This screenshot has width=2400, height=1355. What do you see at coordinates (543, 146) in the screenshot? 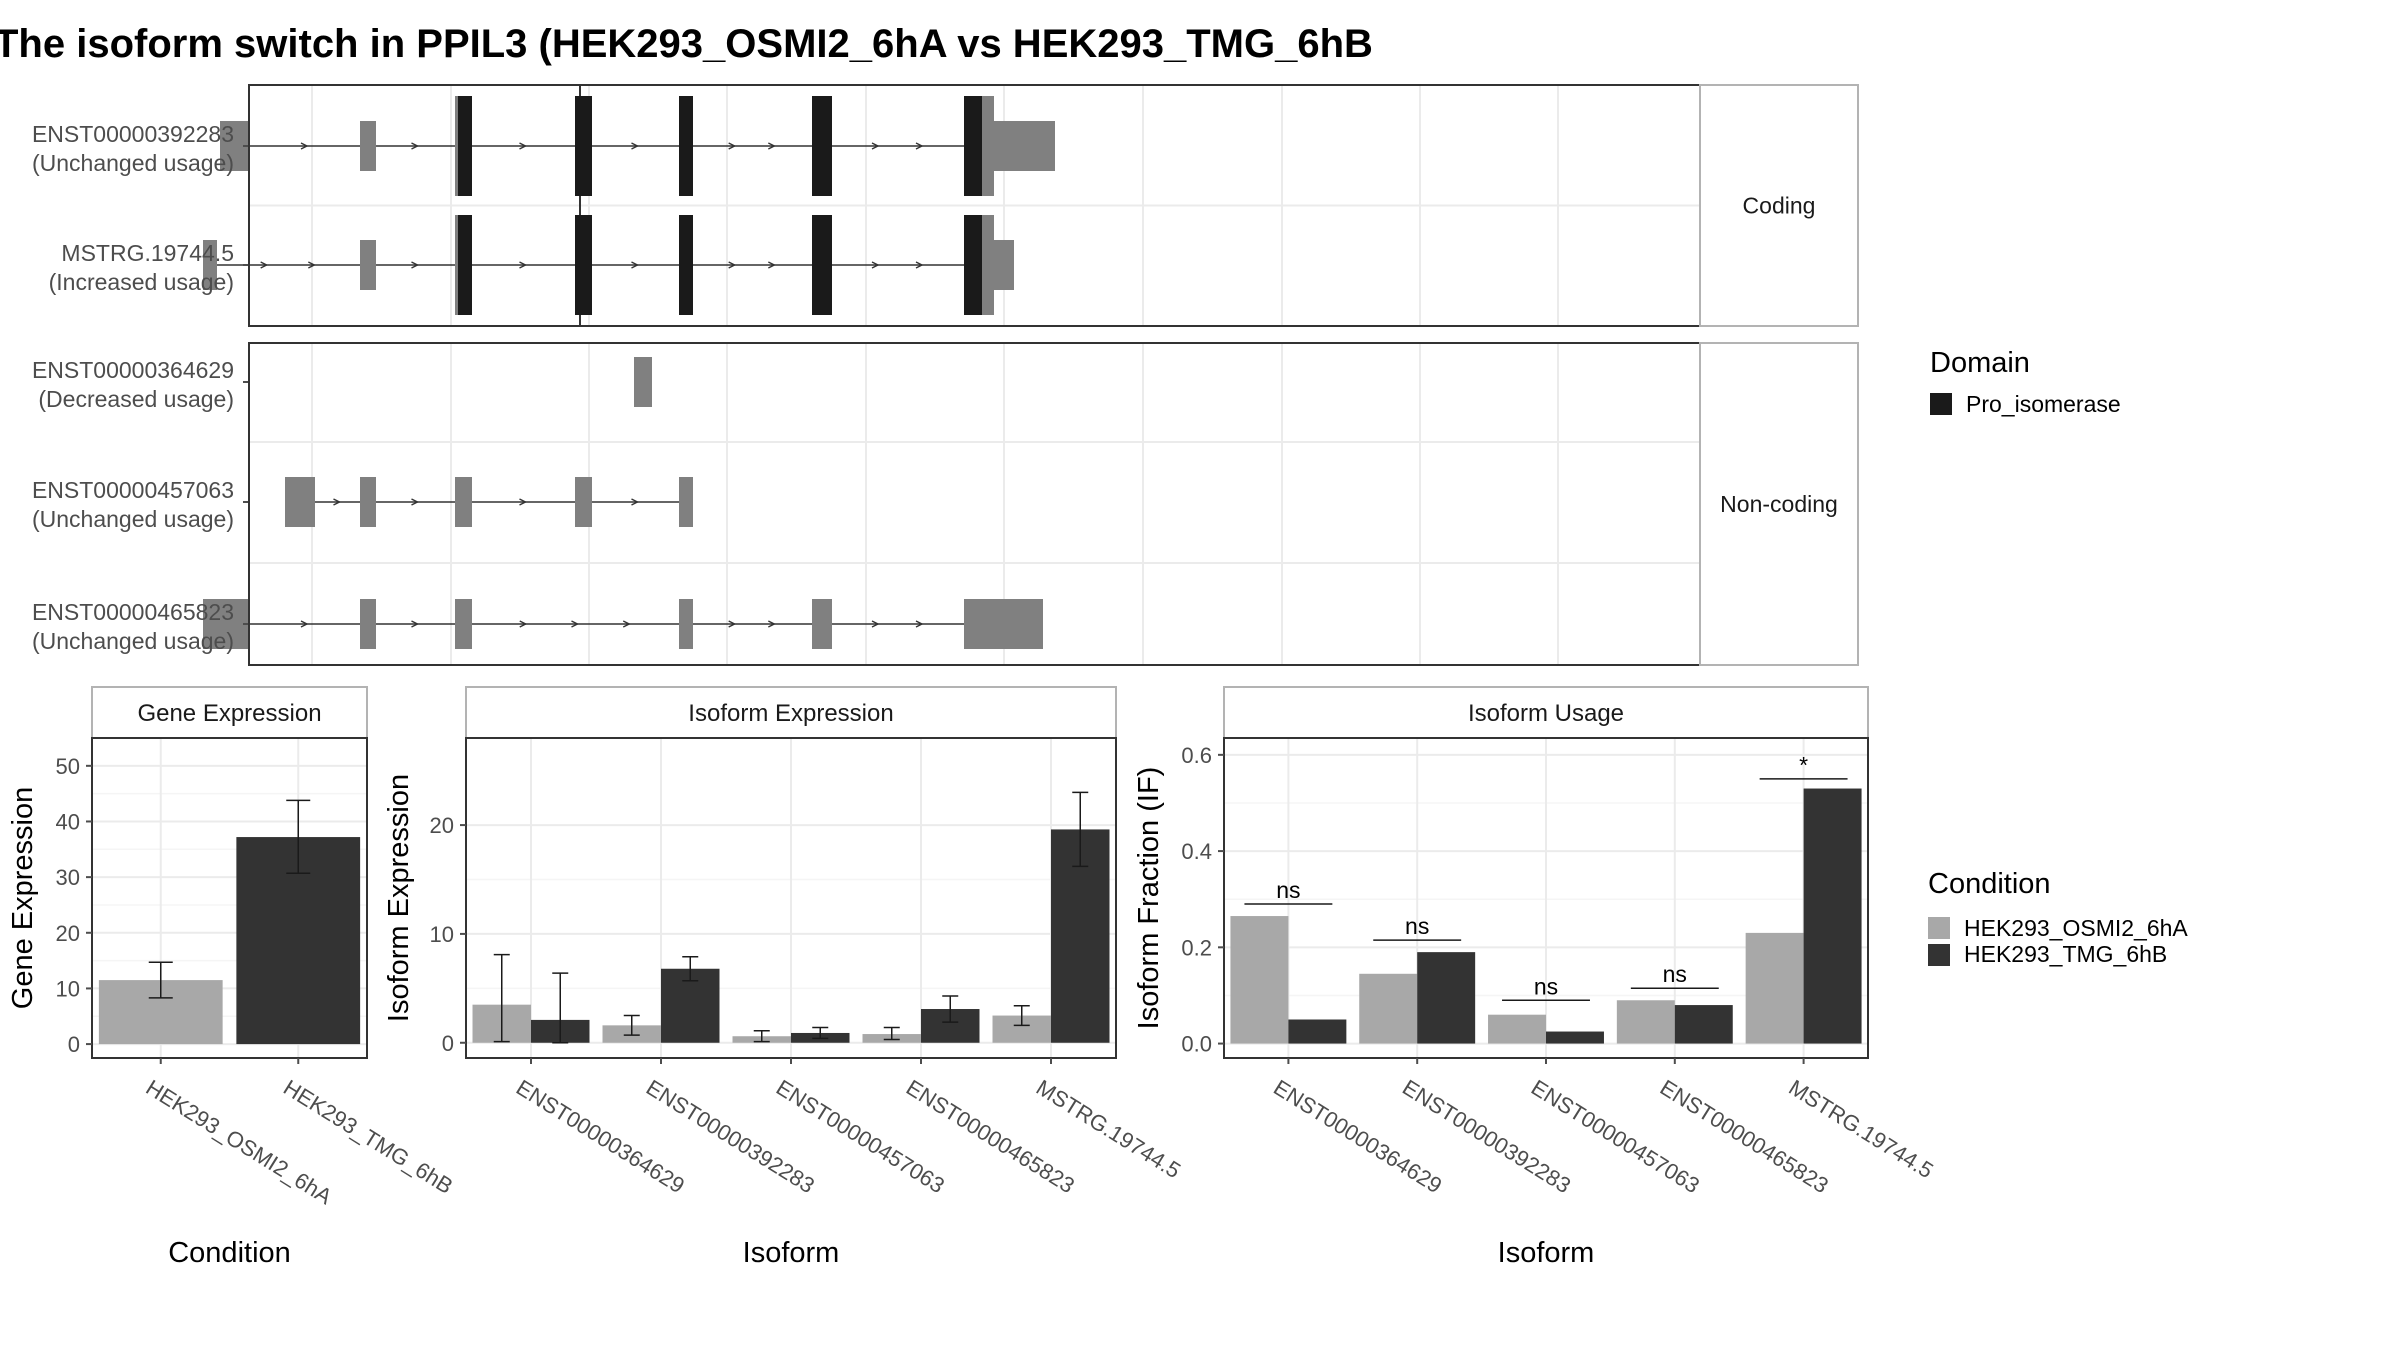
I see `transcript-row: ENST00000392283 (Unchanged usage)` at bounding box center [543, 146].